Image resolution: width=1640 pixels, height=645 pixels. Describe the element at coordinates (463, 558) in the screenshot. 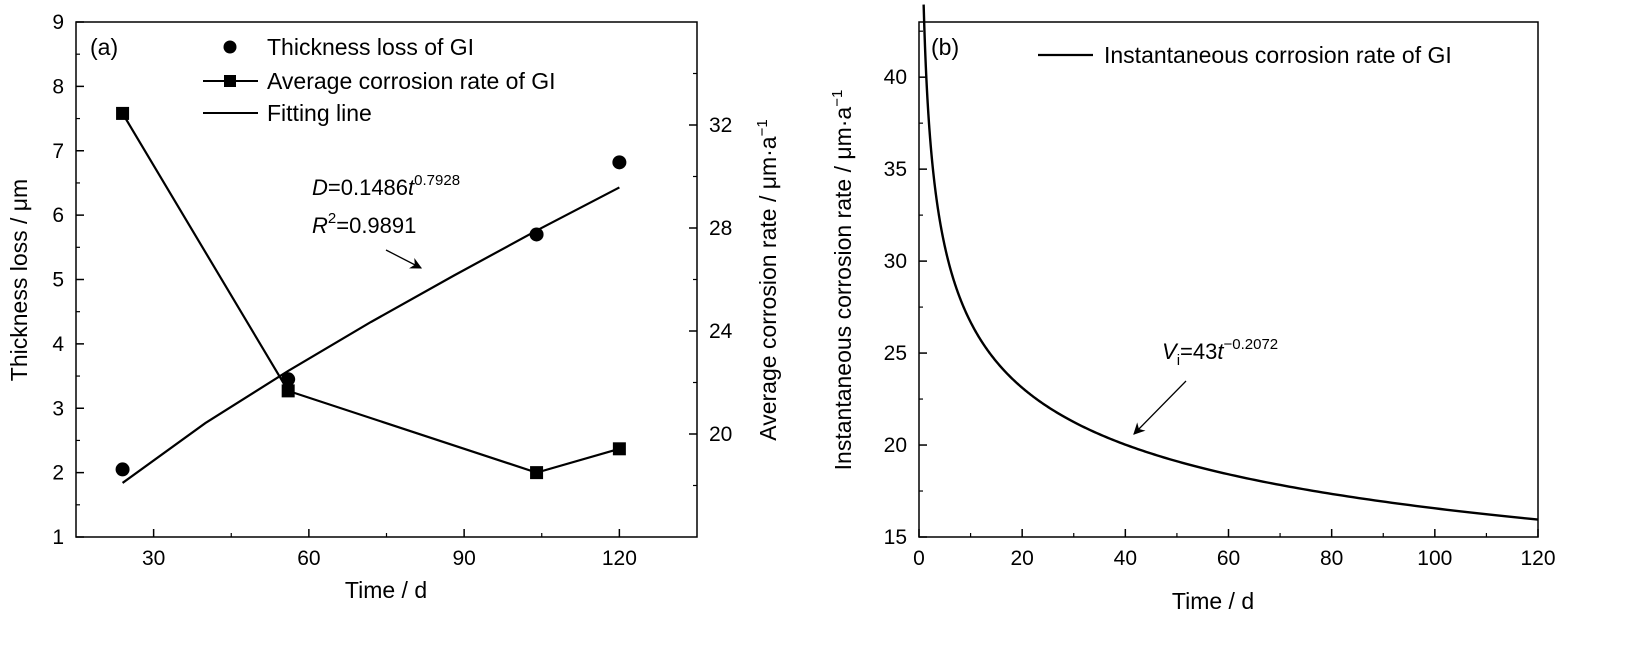

I see `x-tick-label-a: 90` at that location.